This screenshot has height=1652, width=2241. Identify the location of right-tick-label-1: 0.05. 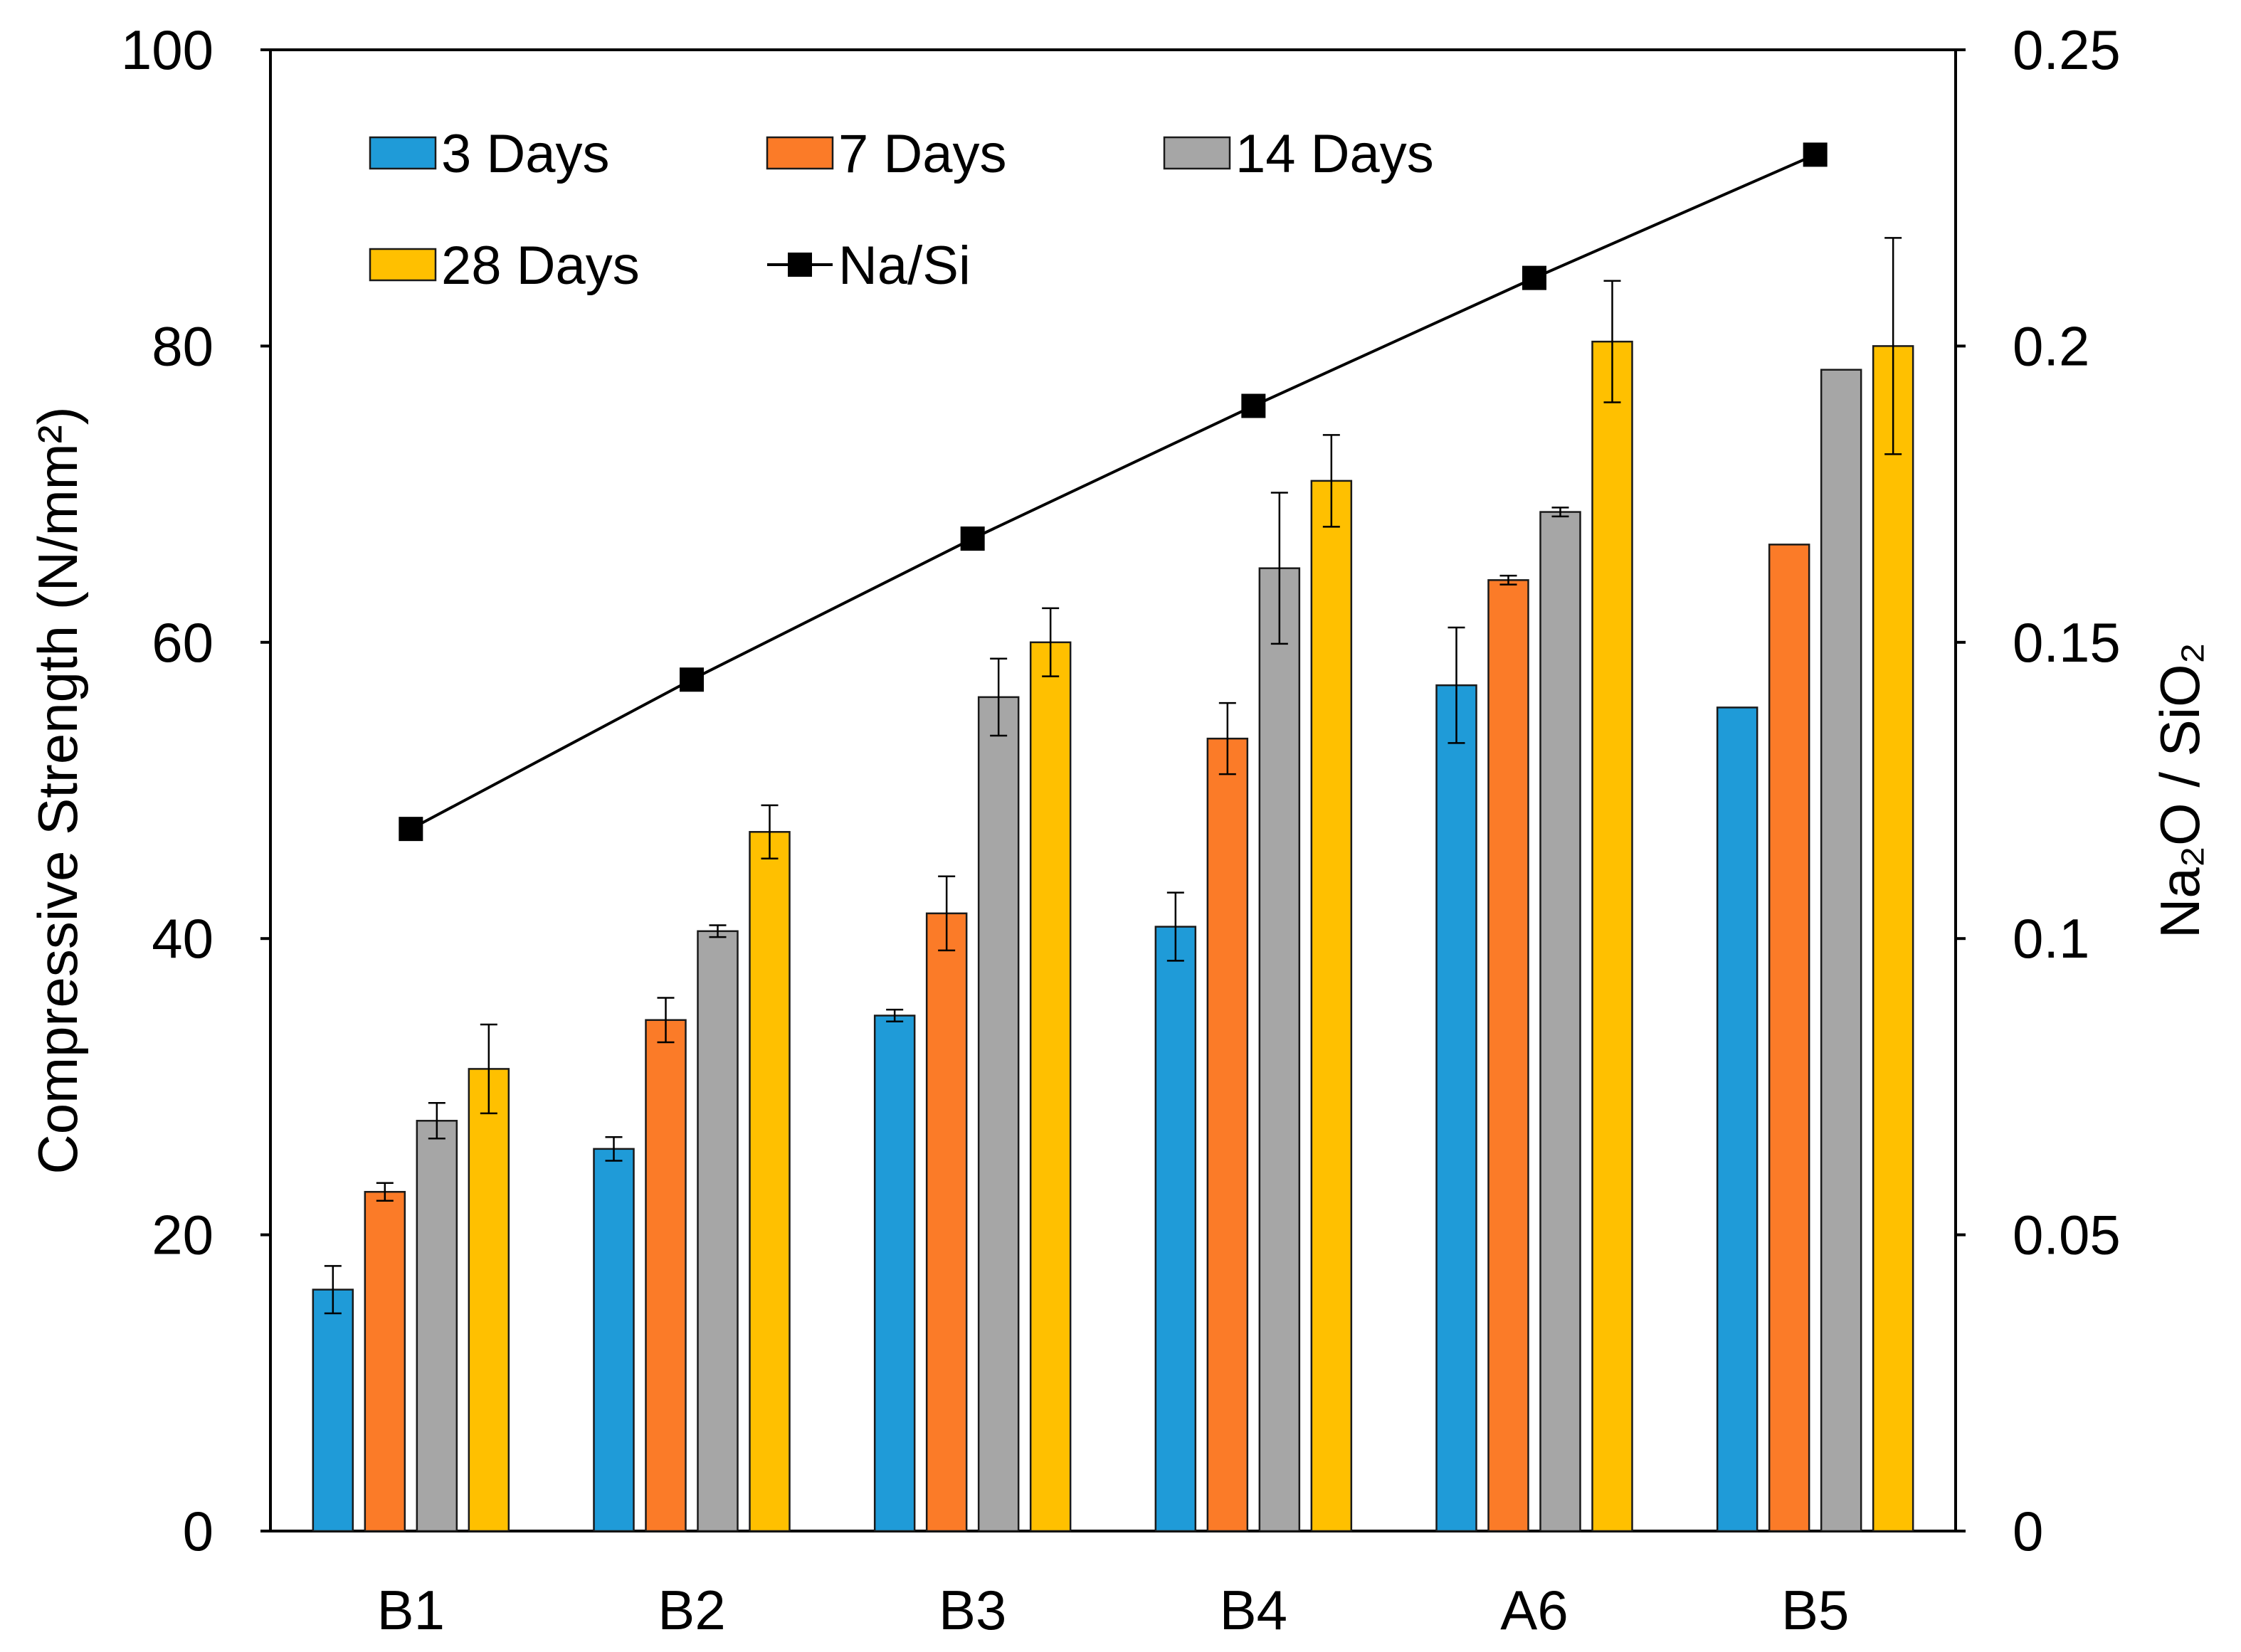
(2067, 1235).